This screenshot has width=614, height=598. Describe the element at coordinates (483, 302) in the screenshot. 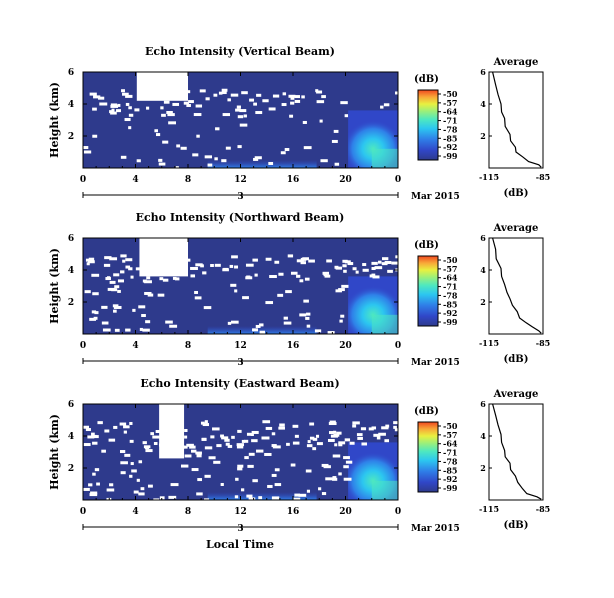

I see `profile-y-tick-label: 2` at that location.